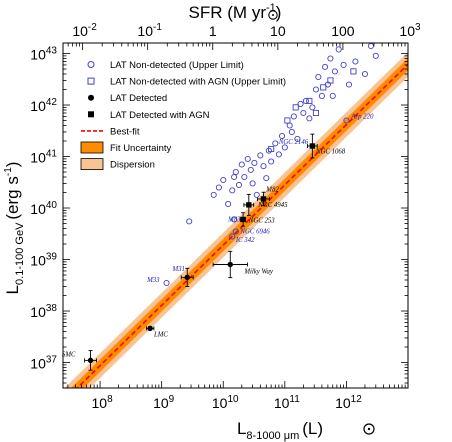 This screenshot has height=442, width=452. I want to click on legend-label: LAT Non-detected with AGN (Upper Limit), so click(198, 82).